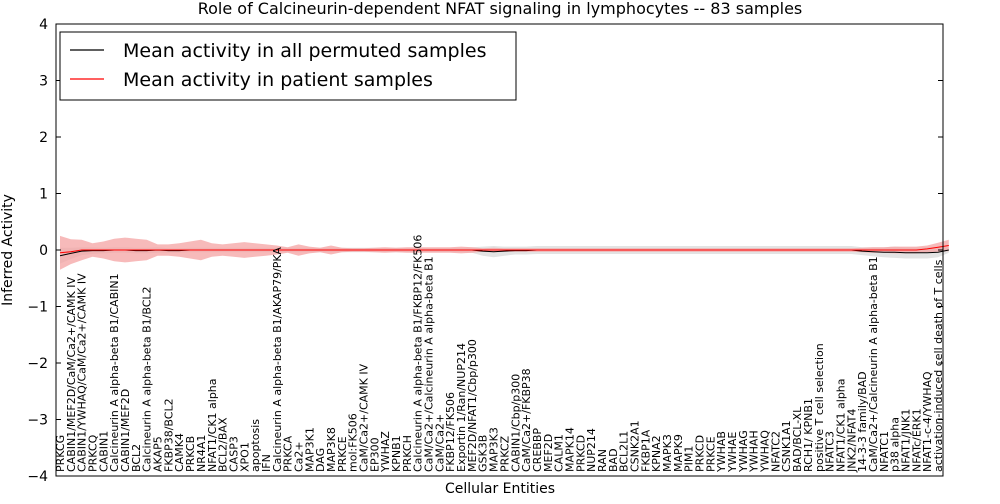 The image size is (1000, 504). What do you see at coordinates (8, 250) in the screenshot?
I see `y-axis-label: Inferred Activity` at bounding box center [8, 250].